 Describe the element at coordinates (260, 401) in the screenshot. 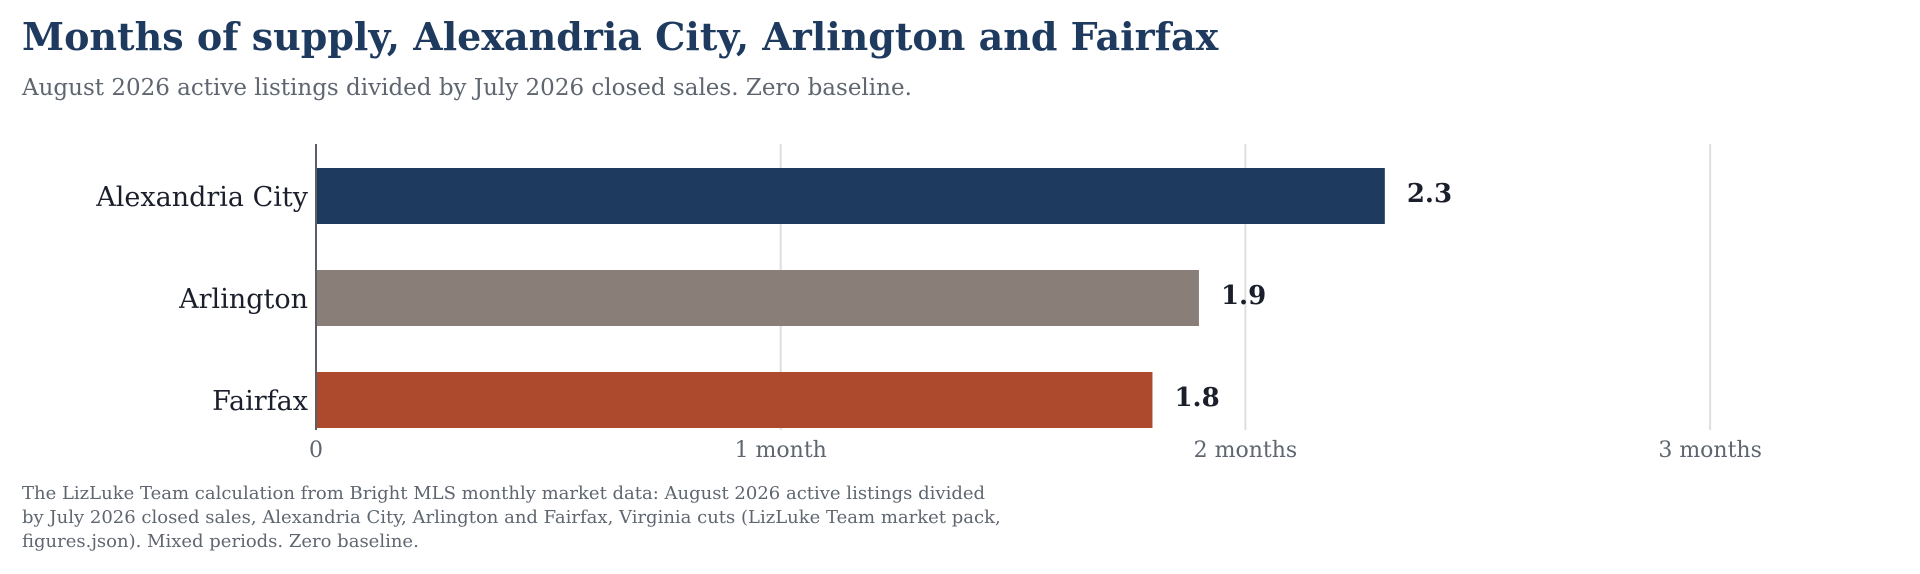

I see `category-label: Fairfax` at that location.